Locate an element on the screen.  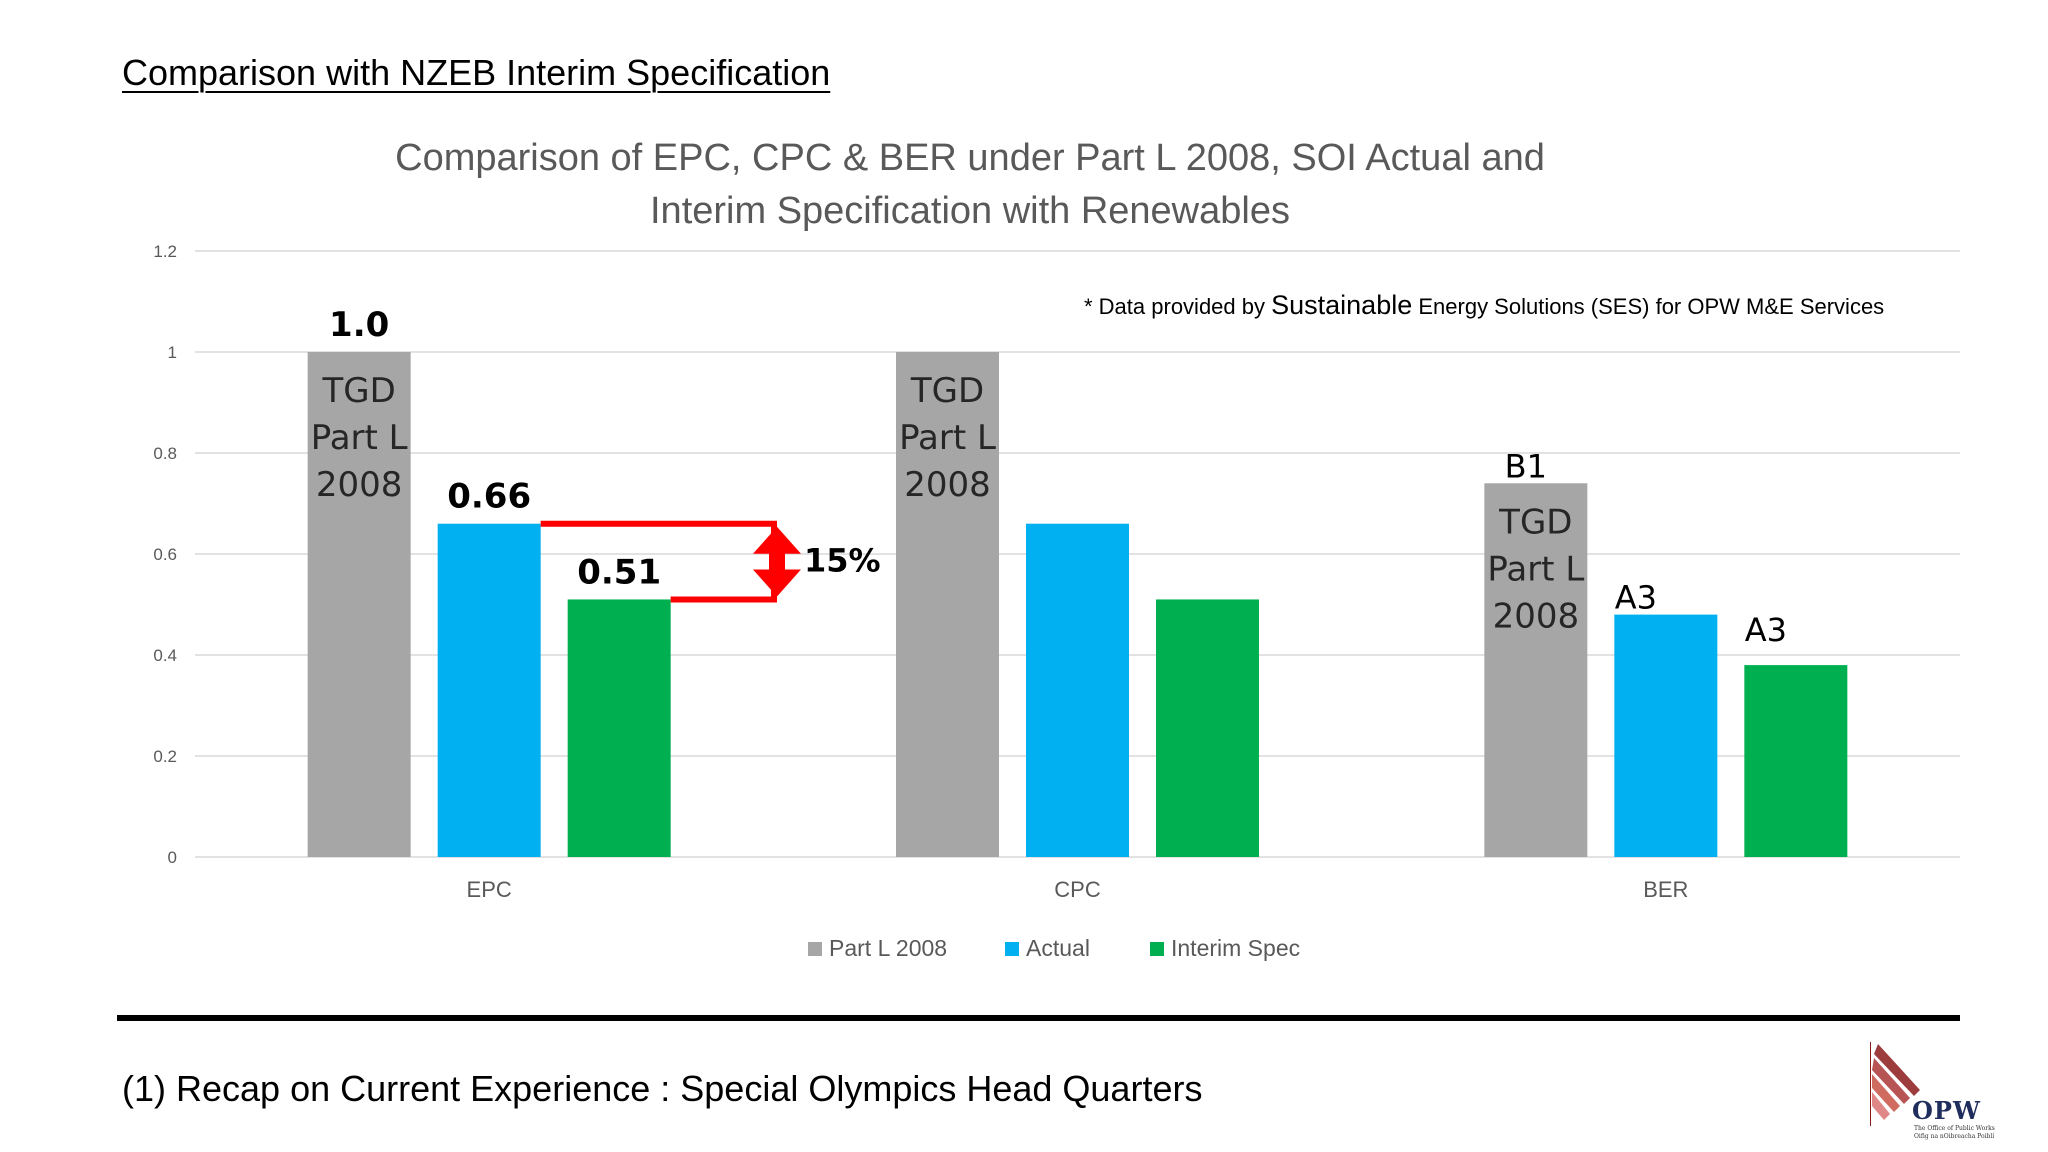
bar-epc-actual is located at coordinates (489, 690).